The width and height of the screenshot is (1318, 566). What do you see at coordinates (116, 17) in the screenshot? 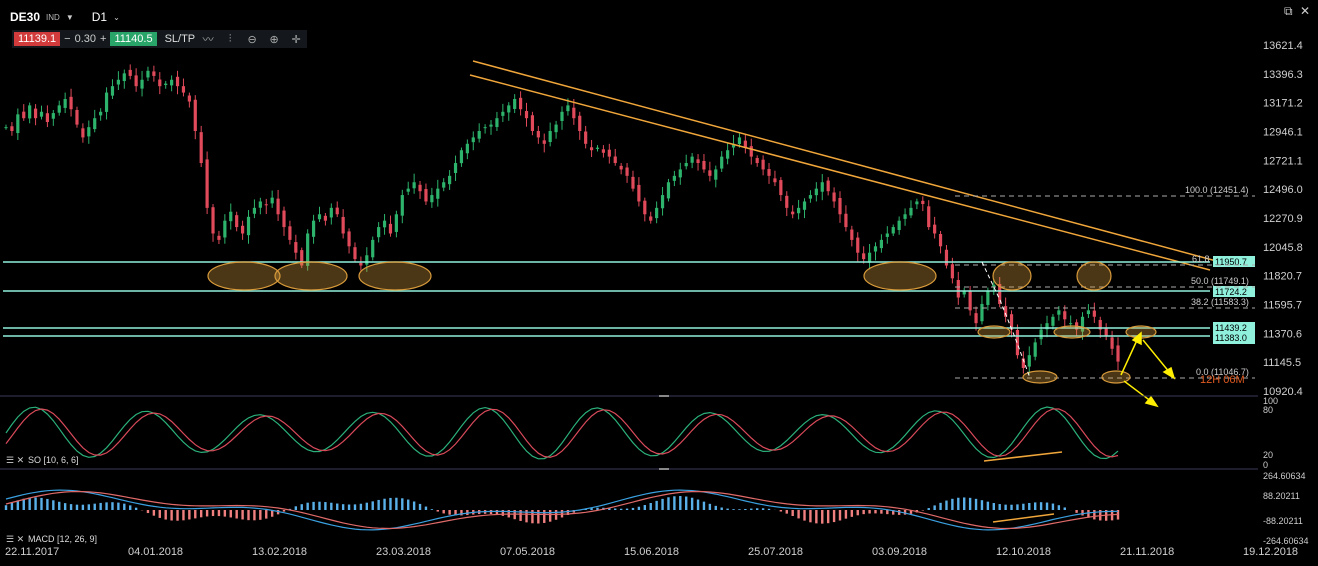
I see `timeframe-dropdown-icon: ⌄` at bounding box center [116, 17].